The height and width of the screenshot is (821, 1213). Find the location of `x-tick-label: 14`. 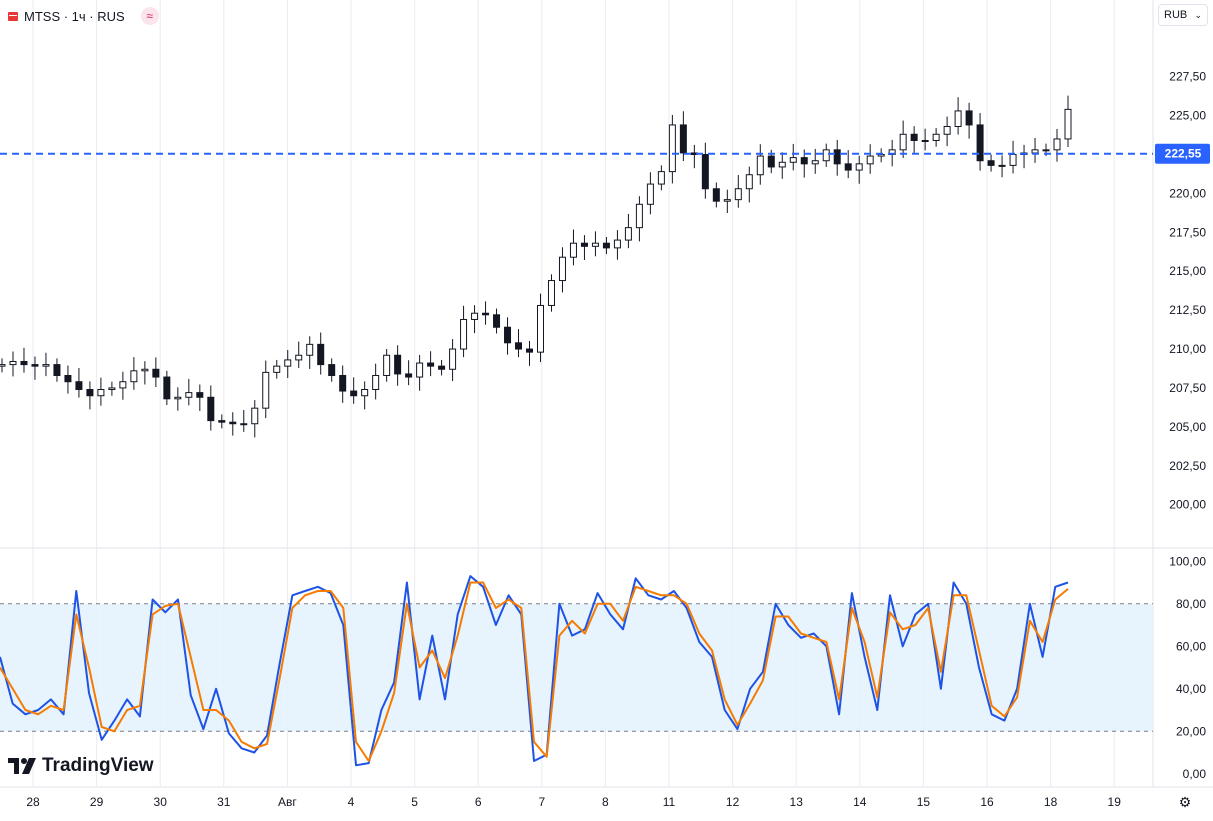

x-tick-label: 14 is located at coordinates (860, 802).